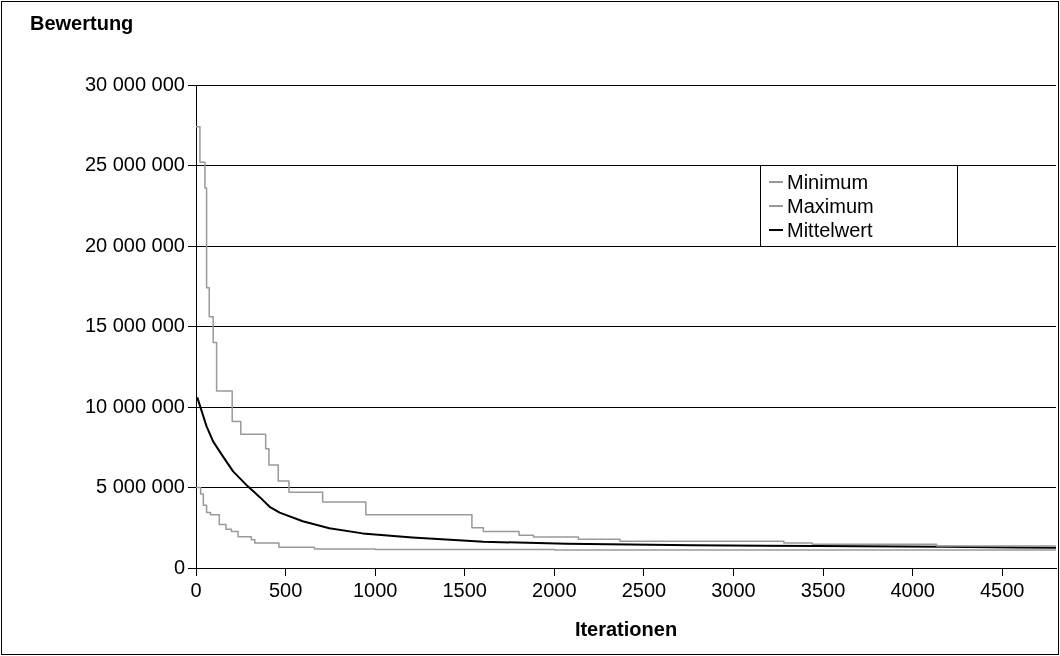  I want to click on y-tick-label: 25 000 000, so click(134, 164).